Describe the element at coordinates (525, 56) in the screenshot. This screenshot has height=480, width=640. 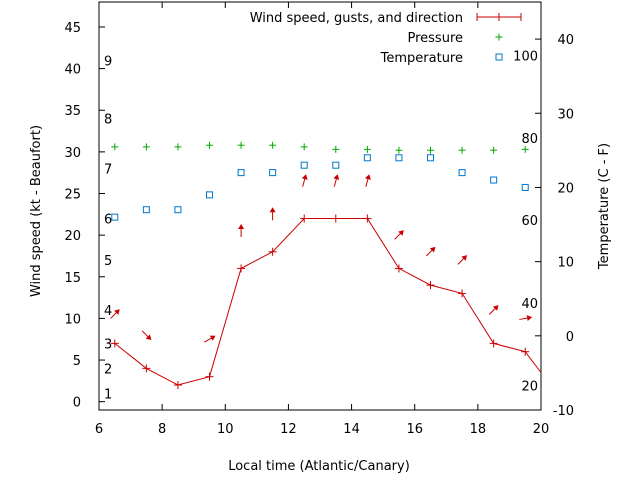
I see `fahrenheit-label: 100` at that location.